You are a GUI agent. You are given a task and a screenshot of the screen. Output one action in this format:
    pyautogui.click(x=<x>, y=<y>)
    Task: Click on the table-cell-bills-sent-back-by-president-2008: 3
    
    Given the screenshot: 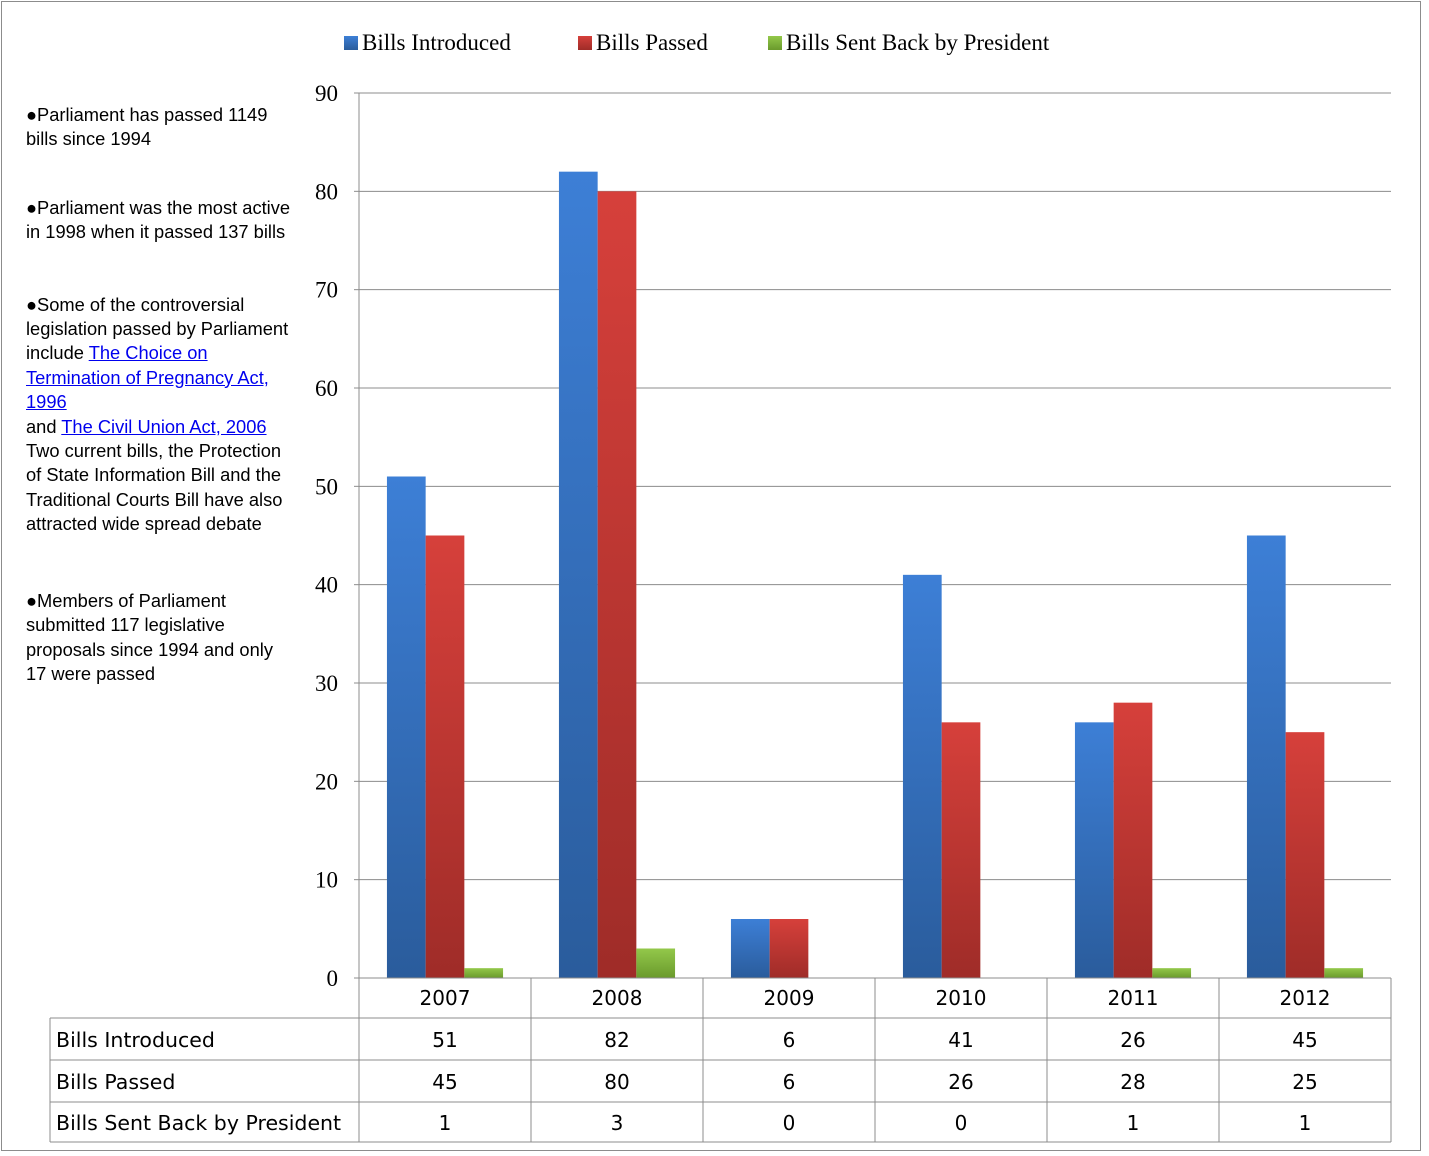 What is the action you would take?
    pyautogui.click(x=617, y=1123)
    